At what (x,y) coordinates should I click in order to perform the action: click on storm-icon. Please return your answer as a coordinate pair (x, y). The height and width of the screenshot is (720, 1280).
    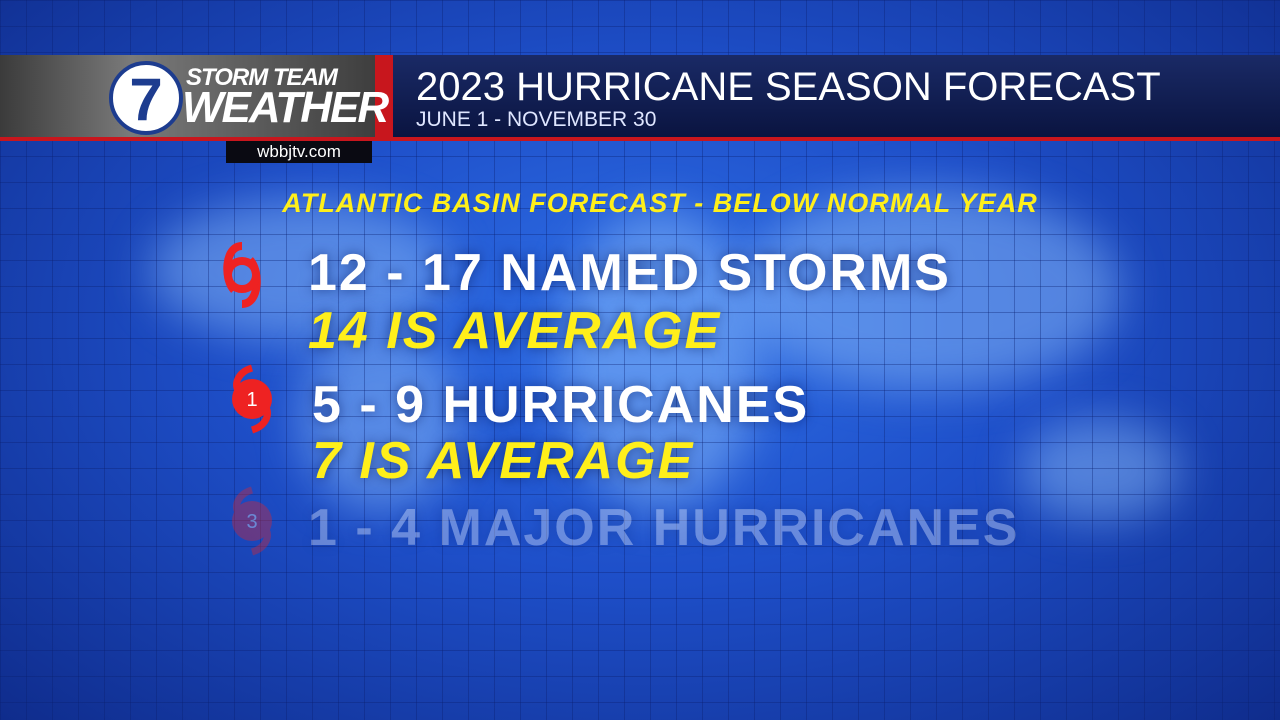
    Looking at the image, I should click on (242, 275).